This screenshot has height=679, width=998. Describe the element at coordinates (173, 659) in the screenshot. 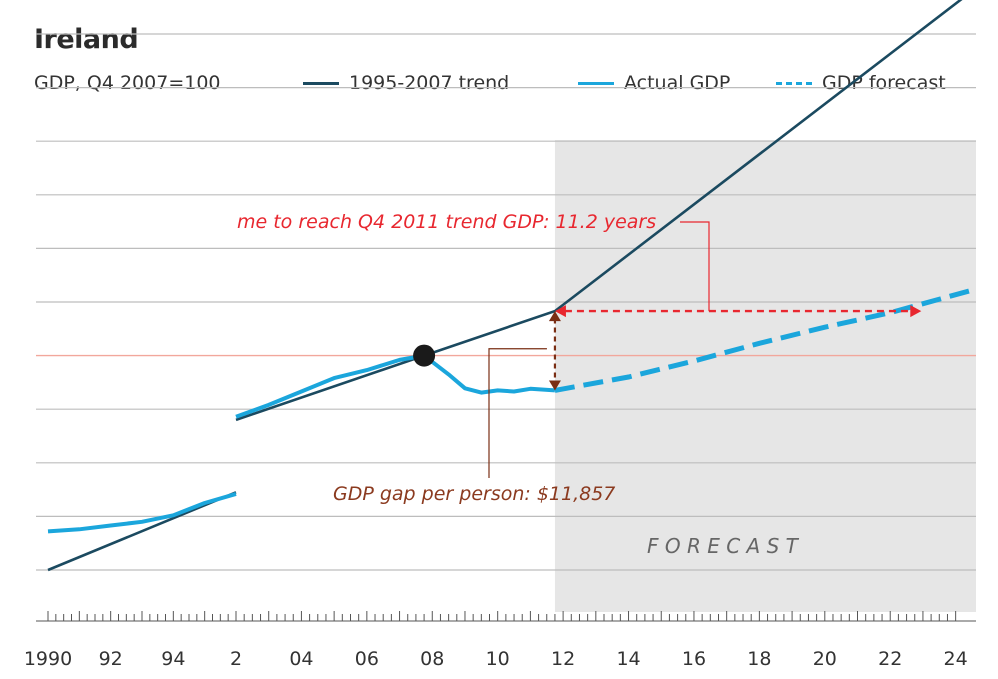

I see `x-tick-label: 94` at that location.